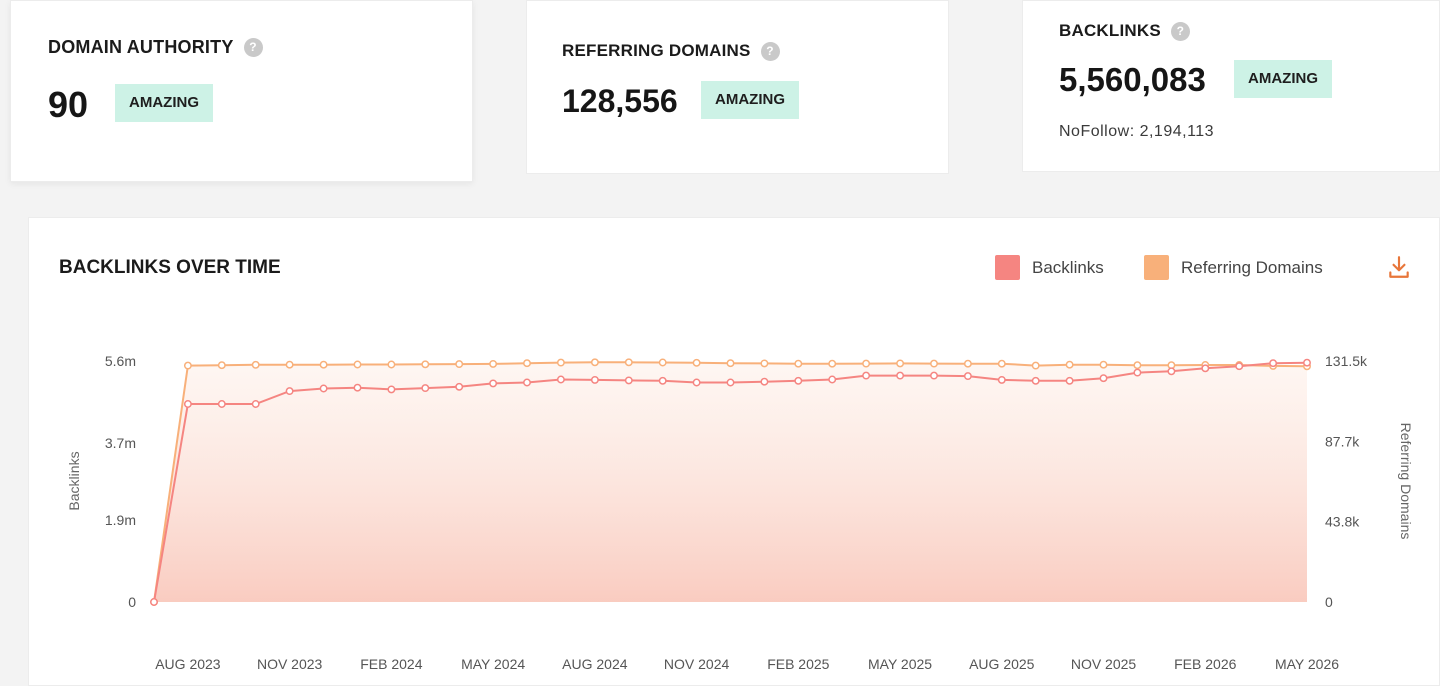 The image size is (1440, 686). What do you see at coordinates (1342, 441) in the screenshot?
I see `right-tick-label: 87.7k` at bounding box center [1342, 441].